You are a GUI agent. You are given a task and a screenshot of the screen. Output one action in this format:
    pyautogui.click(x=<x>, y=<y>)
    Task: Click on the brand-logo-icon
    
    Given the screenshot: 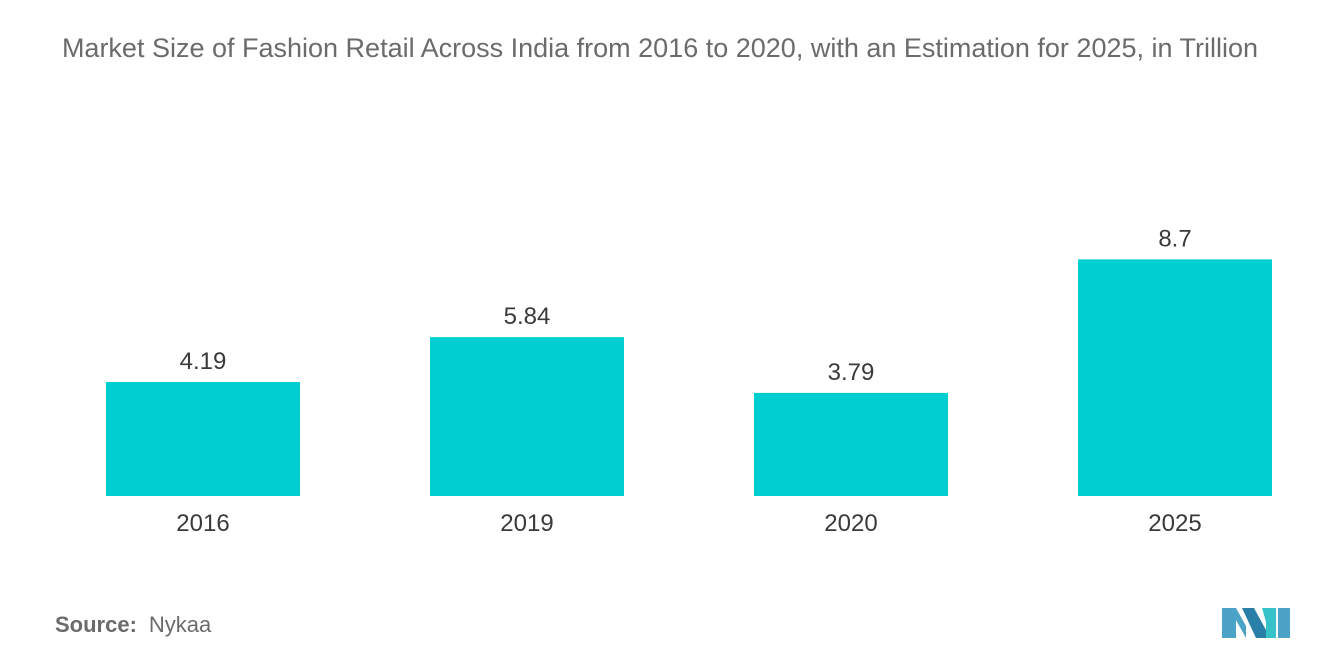 What is the action you would take?
    pyautogui.click(x=1256, y=623)
    